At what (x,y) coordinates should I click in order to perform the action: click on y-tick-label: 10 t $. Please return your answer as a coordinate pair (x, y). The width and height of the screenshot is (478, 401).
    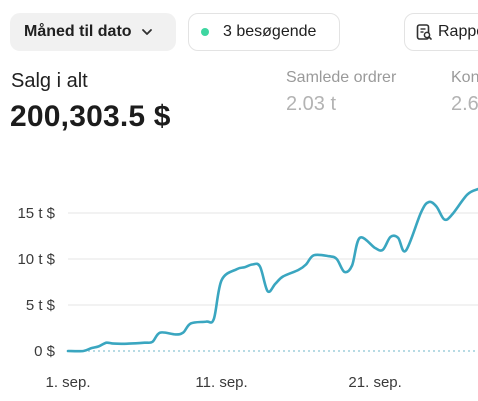
    Looking at the image, I should click on (36, 259).